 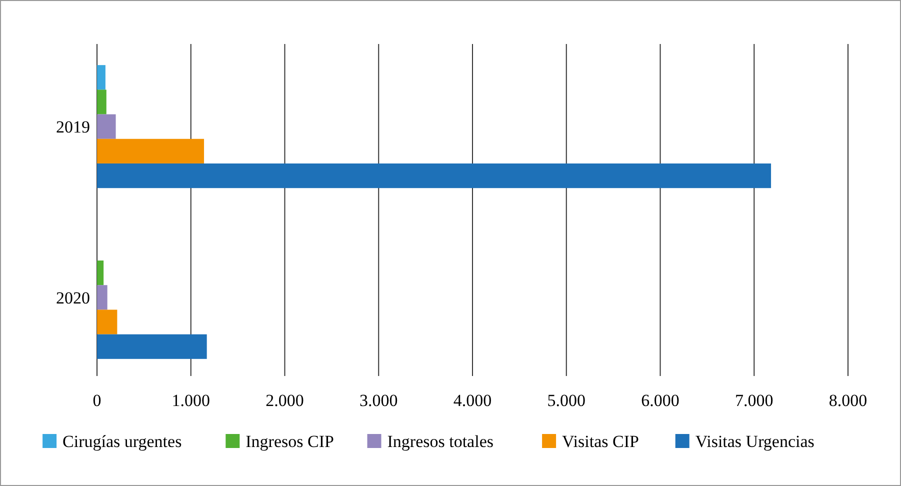 What do you see at coordinates (848, 400) in the screenshot?
I see `x-tick-label: 8.000` at bounding box center [848, 400].